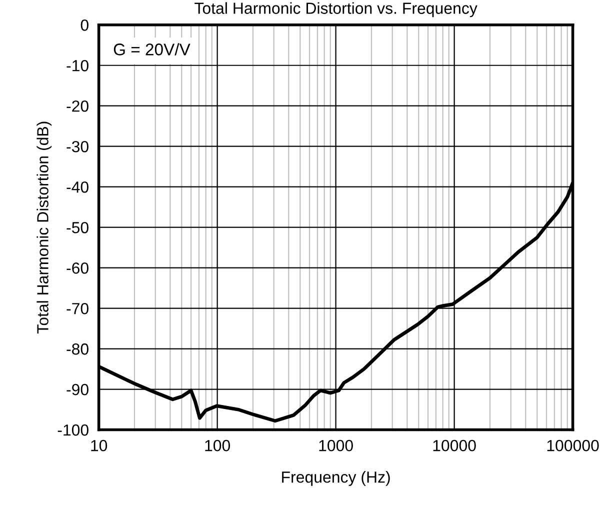  Describe the element at coordinates (77, 146) in the screenshot. I see `y-tick-label: -30` at that location.